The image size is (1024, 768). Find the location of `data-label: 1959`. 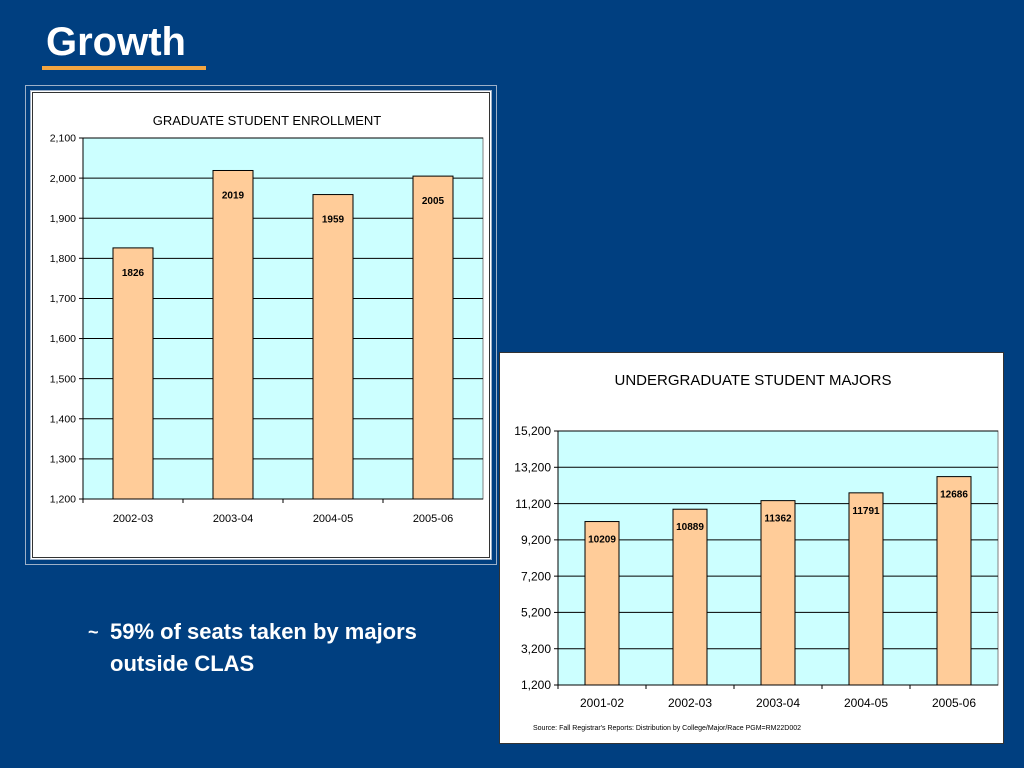

data-label: 1959 is located at coordinates (333, 220).